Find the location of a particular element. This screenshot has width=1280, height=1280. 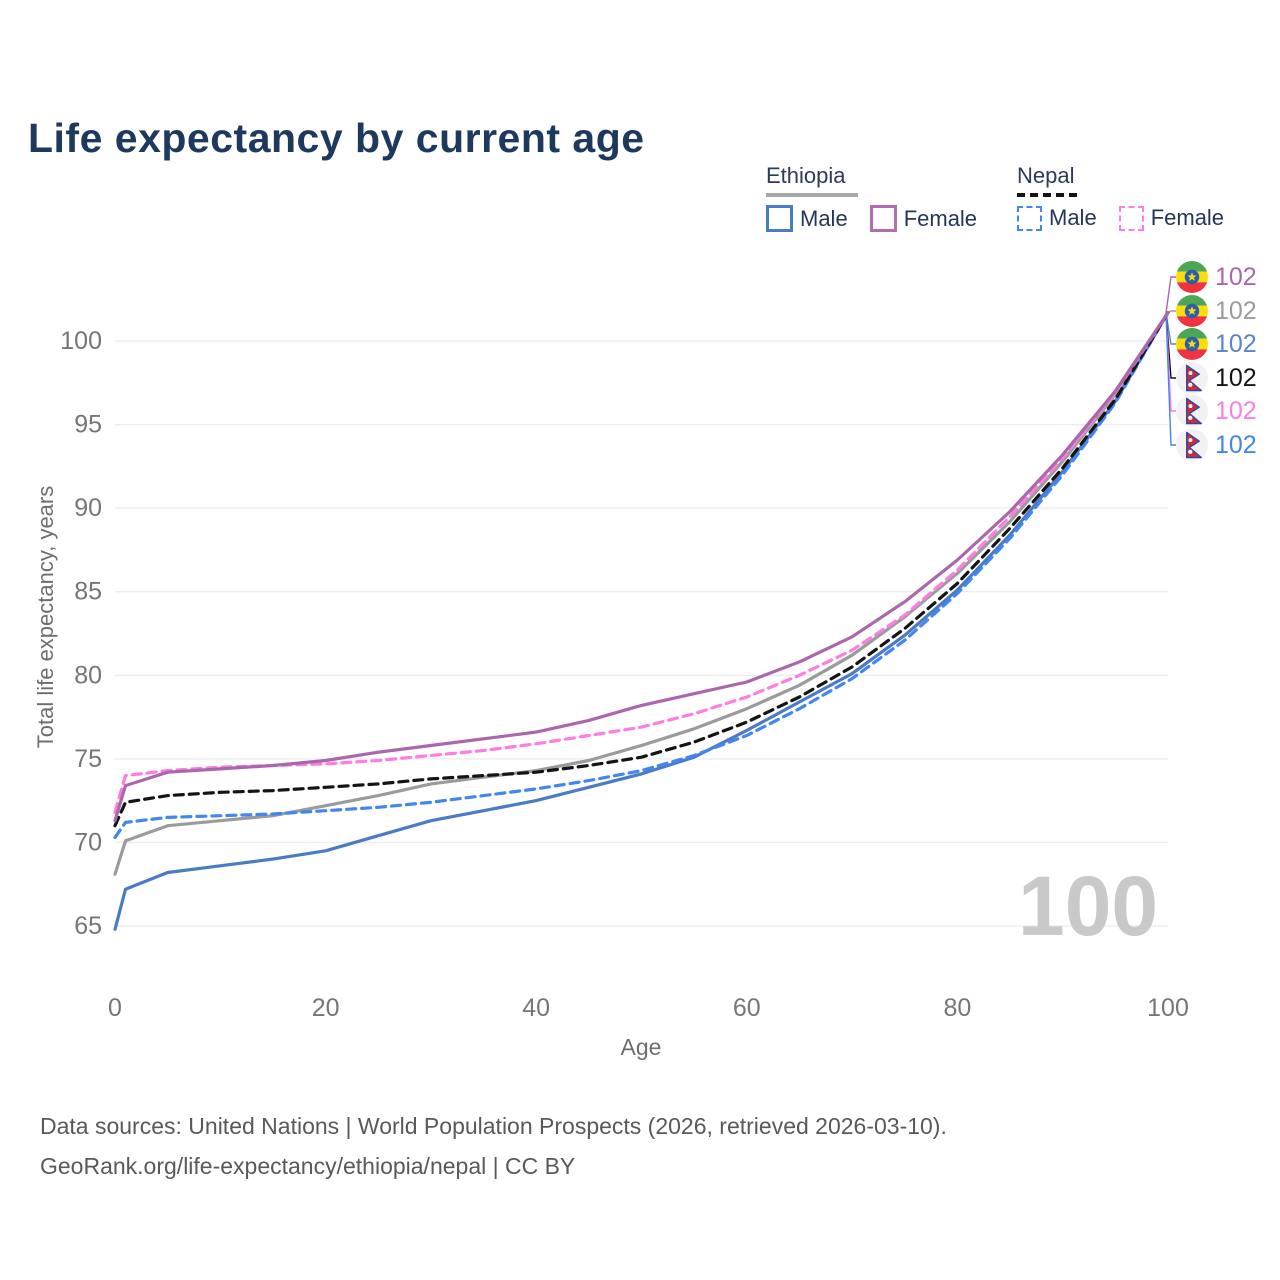

x-tick-label: 60 is located at coordinates (747, 1008).